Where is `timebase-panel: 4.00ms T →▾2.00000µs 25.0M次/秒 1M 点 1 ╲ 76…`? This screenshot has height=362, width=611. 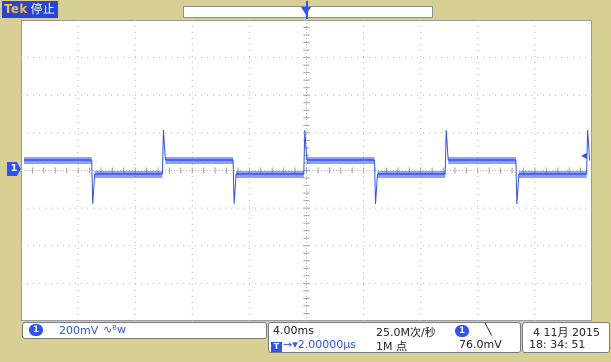
timebase-panel: 4.00ms T →▾2.00000µs 25.0M次/秒 1M 点 1 ╲ 76… is located at coordinates (394, 337).